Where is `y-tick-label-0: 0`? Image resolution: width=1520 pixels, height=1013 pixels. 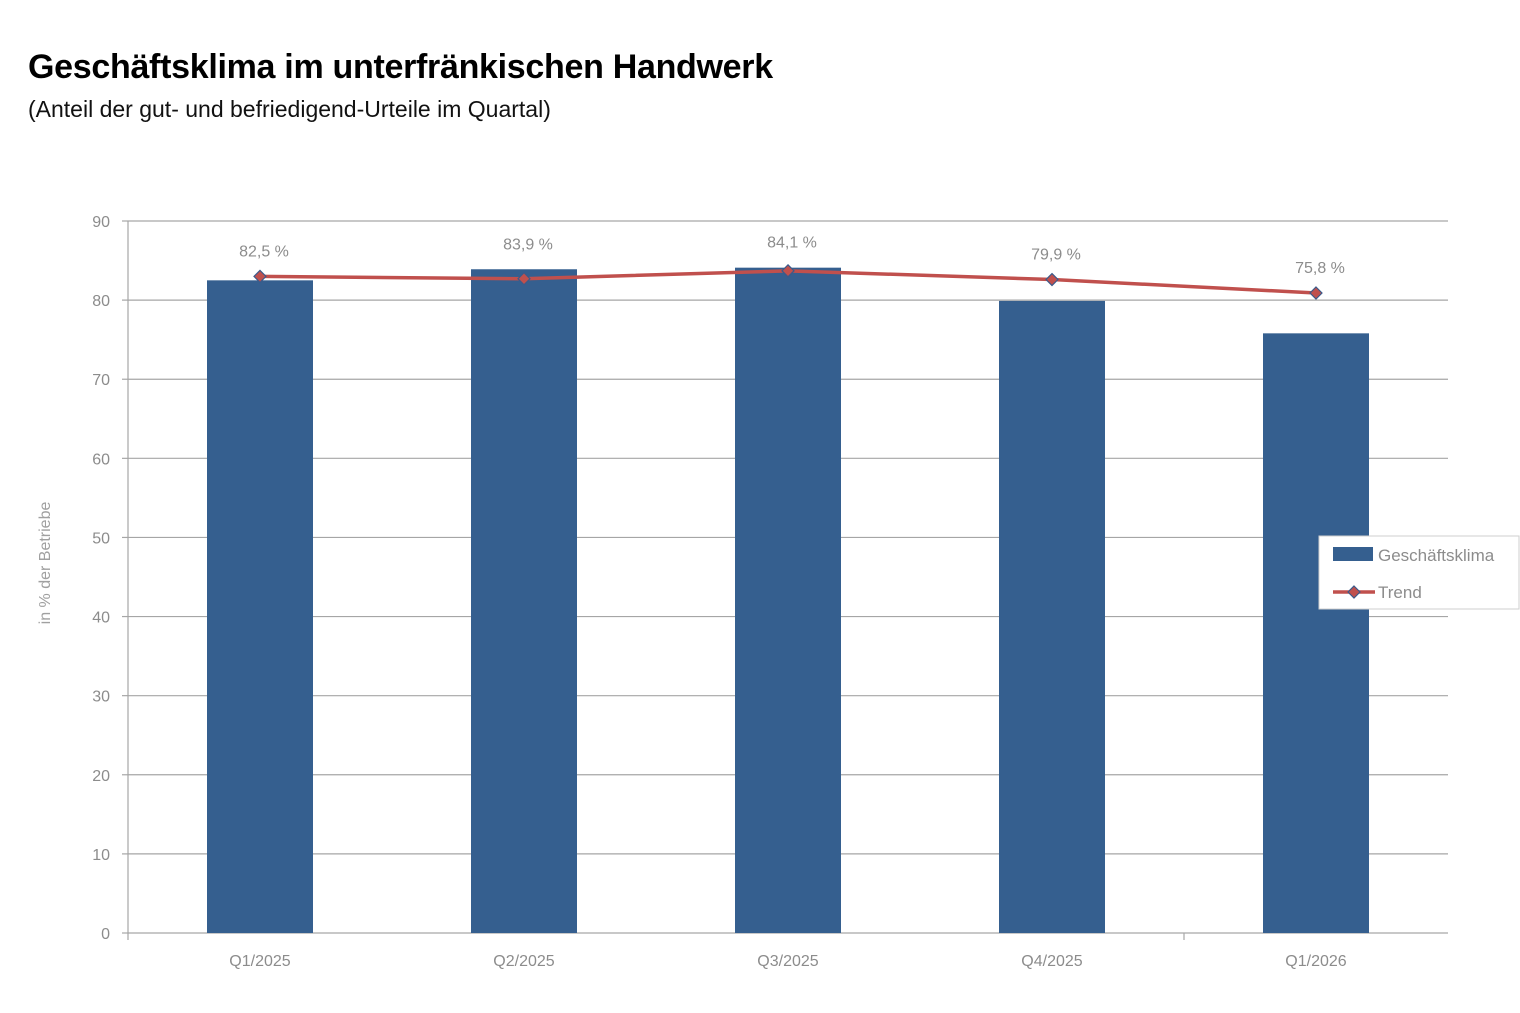
y-tick-label-0: 0 is located at coordinates (105, 934).